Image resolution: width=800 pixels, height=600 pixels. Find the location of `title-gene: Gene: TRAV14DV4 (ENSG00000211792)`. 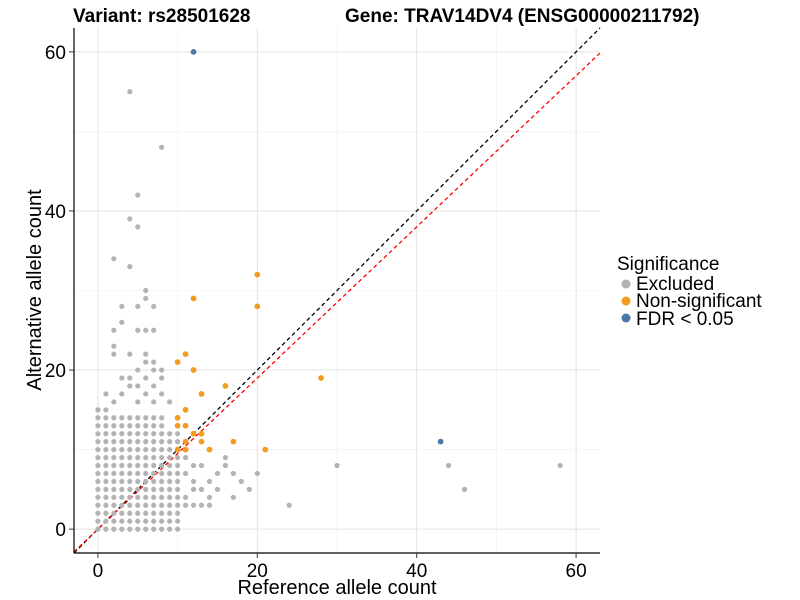

title-gene: Gene: TRAV14DV4 (ENSG00000211792) is located at coordinates (522, 16).